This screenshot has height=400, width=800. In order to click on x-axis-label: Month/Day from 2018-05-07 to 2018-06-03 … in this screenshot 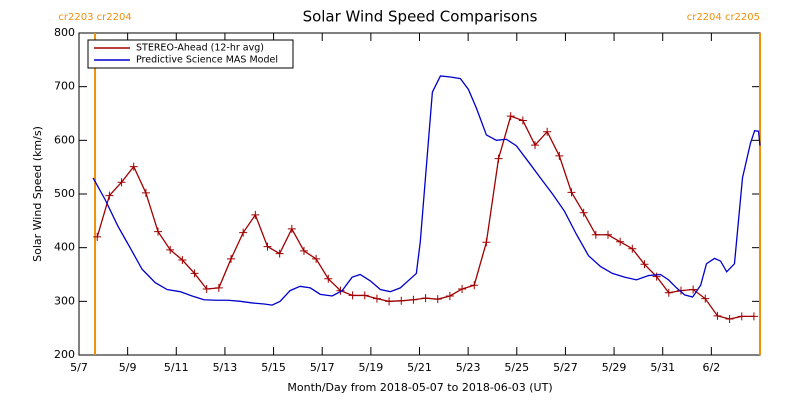, I will do `click(419, 387)`.